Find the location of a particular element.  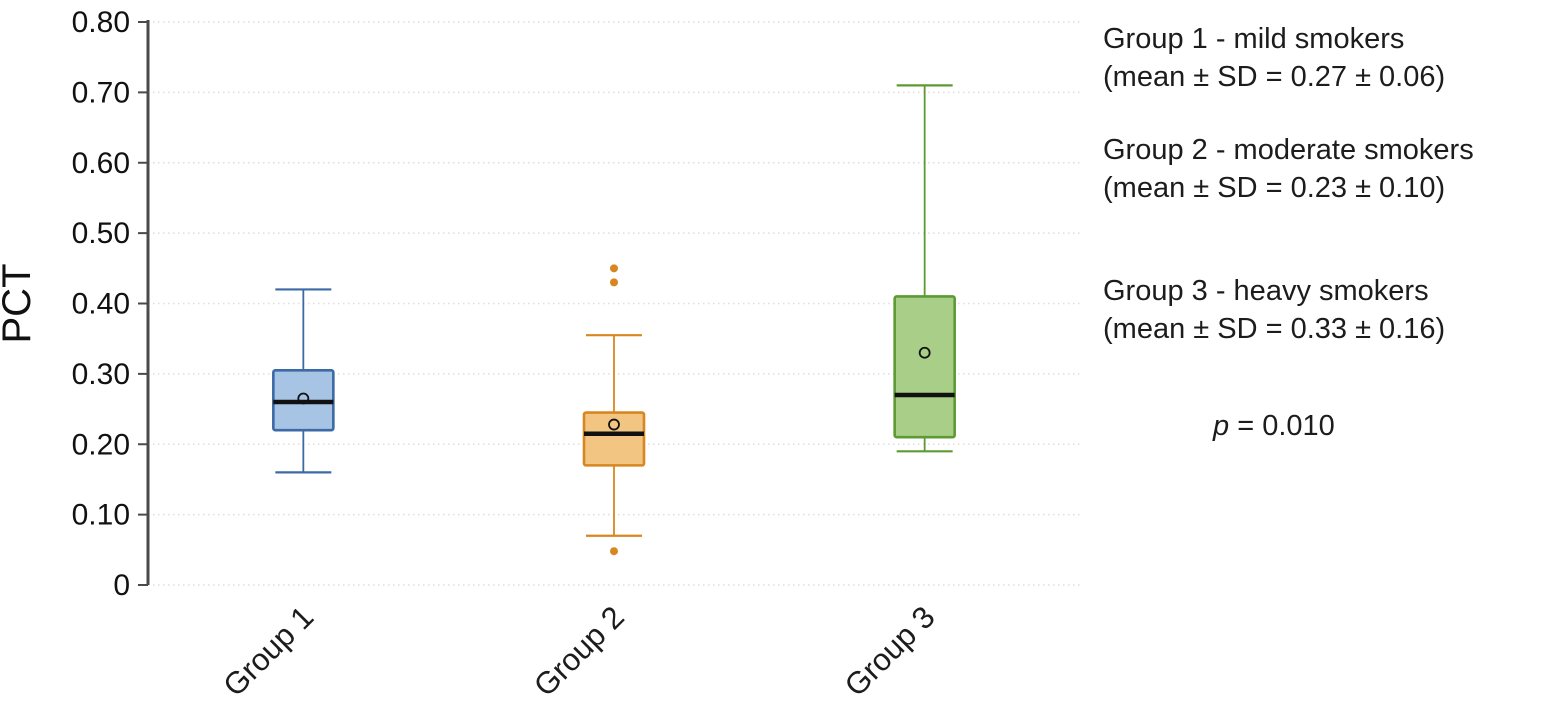

svg-text: PCT is located at coordinates (19, 304).